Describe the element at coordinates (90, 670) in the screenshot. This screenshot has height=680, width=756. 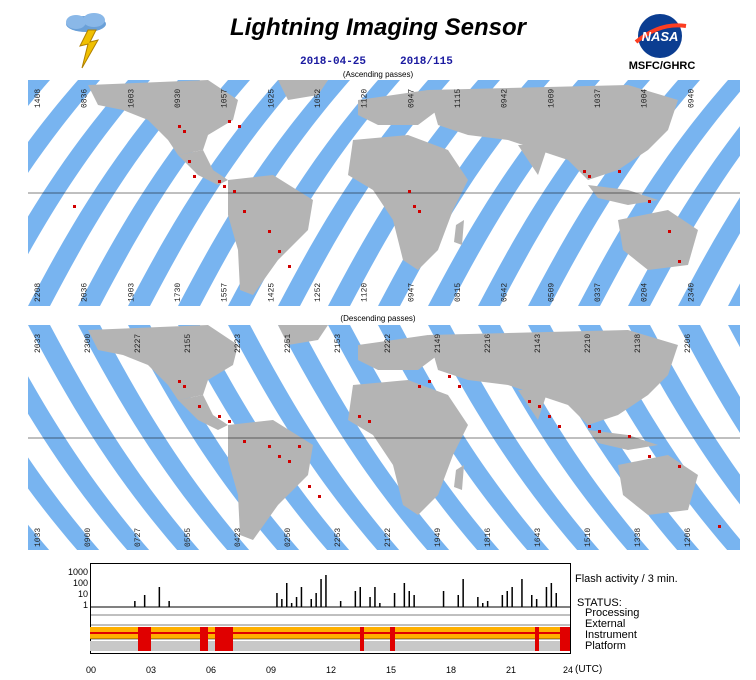
I see `x-tick: 00` at that location.